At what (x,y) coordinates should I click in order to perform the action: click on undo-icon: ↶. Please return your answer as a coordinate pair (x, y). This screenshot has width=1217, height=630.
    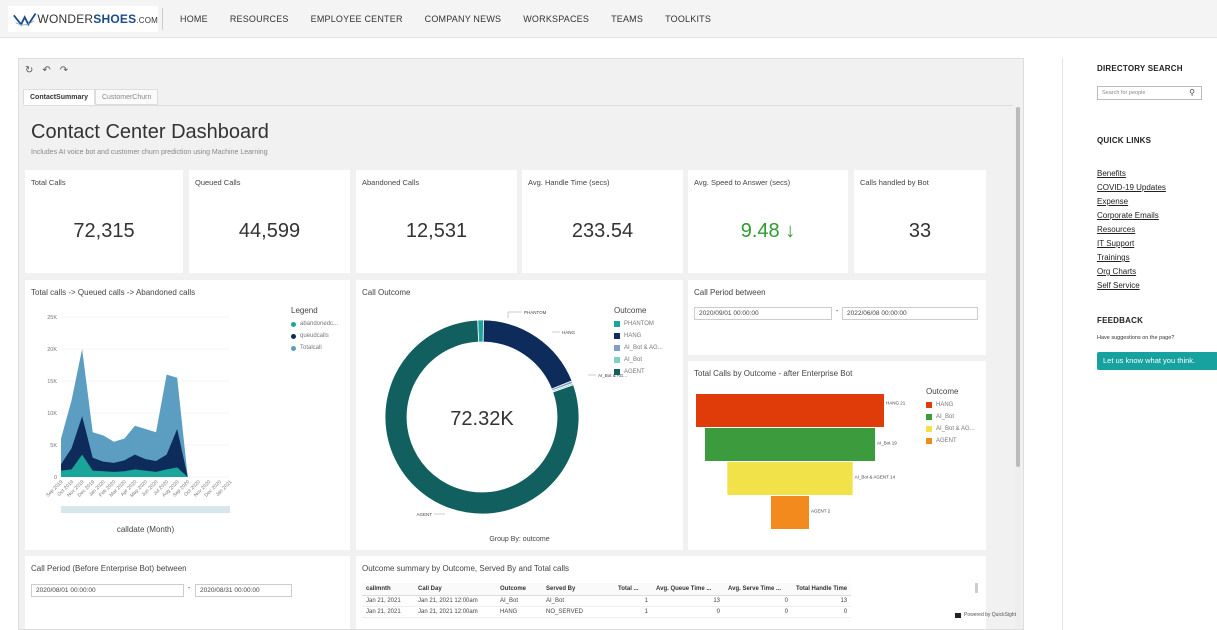
    Looking at the image, I should click on (46, 70).